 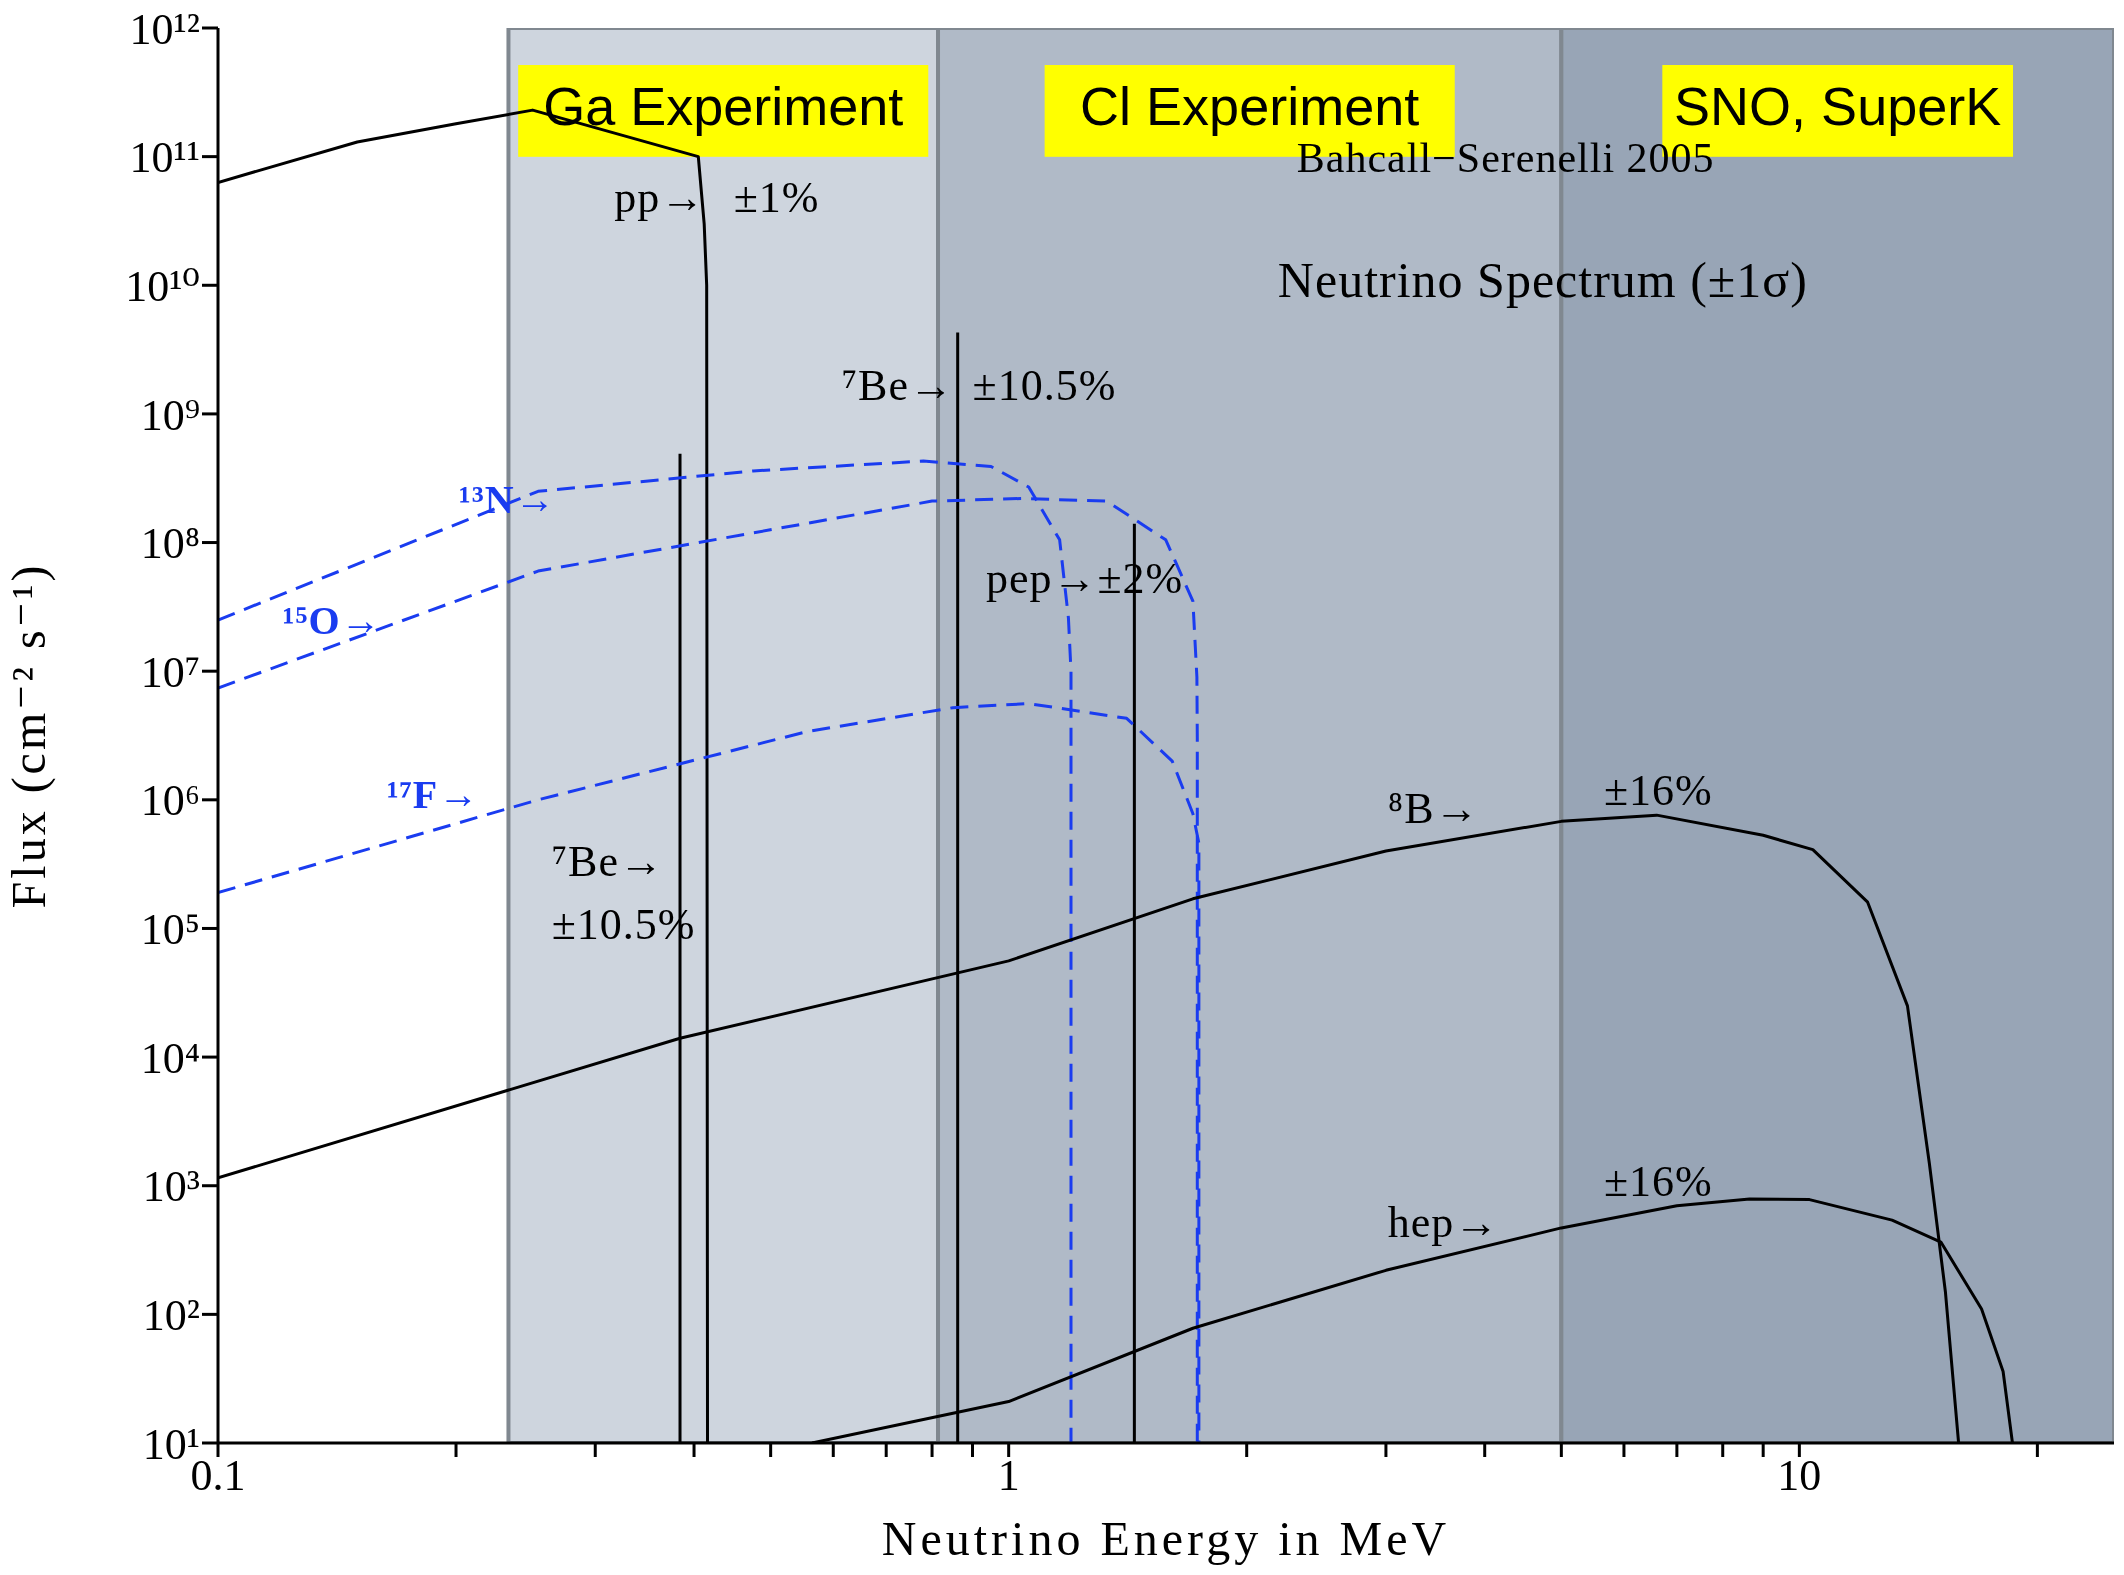 What do you see at coordinates (171, 1187) in the screenshot?
I see `y-tick-label: 10³` at bounding box center [171, 1187].